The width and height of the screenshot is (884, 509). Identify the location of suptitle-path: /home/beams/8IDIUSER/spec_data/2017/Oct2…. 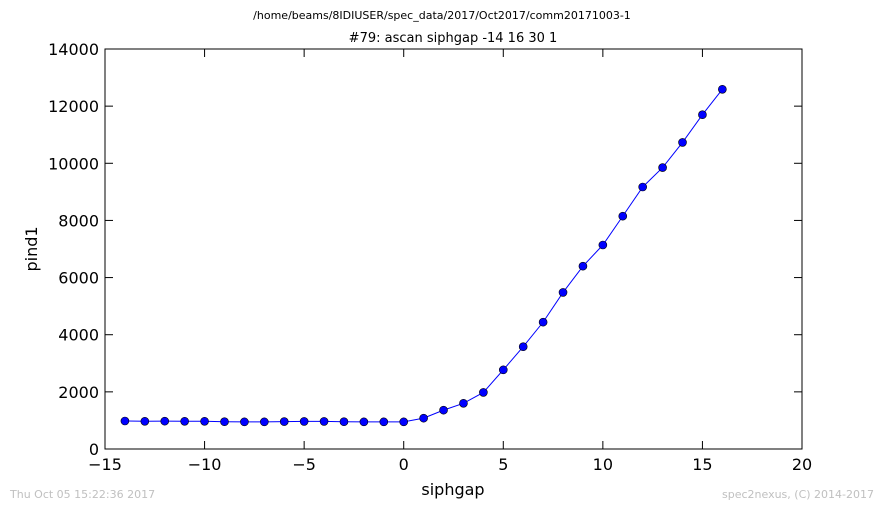
(442, 15).